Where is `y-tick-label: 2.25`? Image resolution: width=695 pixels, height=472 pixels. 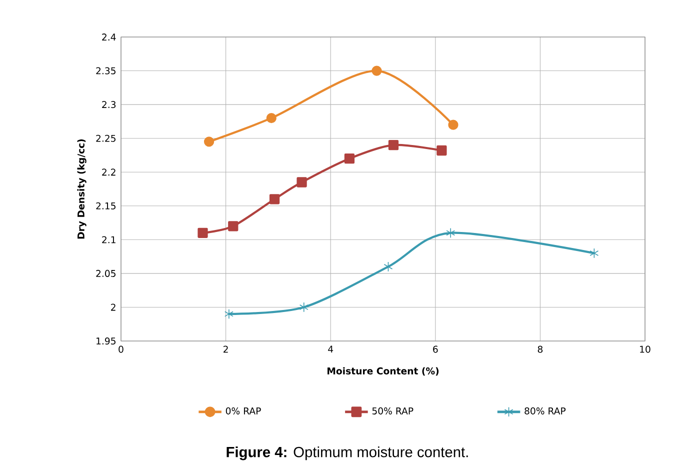 y-tick-label: 2.25 is located at coordinates (106, 138).